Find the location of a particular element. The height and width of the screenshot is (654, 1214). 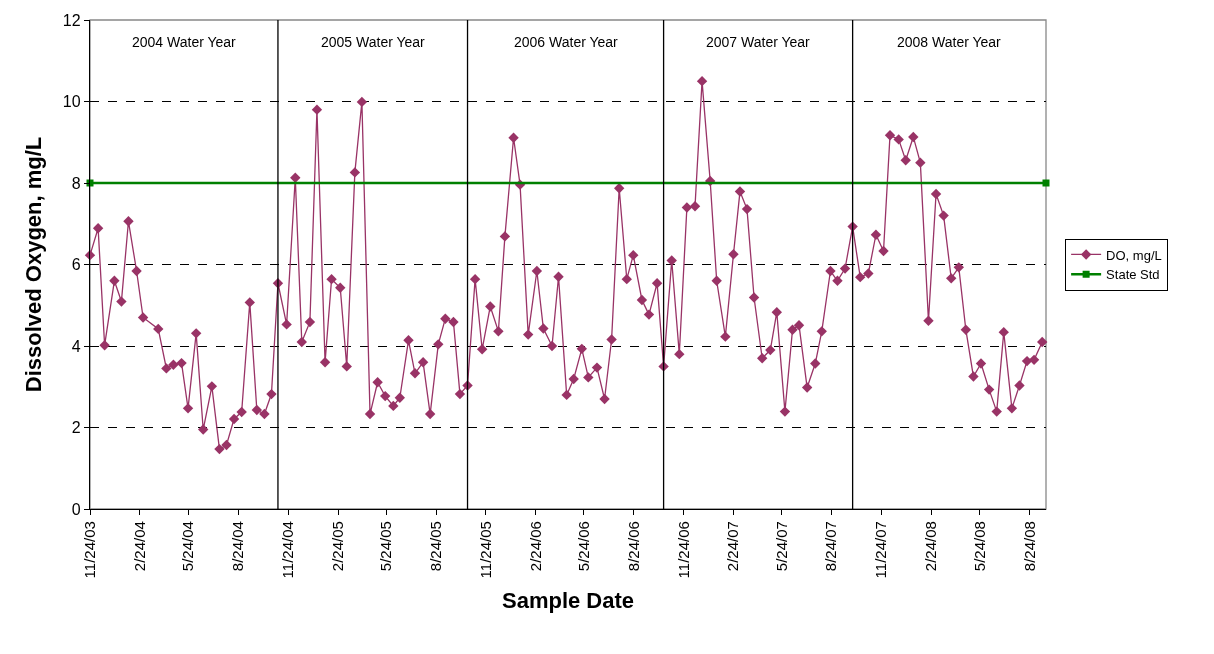

x-tick-label: 2/24/08 is located at coordinates (931, 546).